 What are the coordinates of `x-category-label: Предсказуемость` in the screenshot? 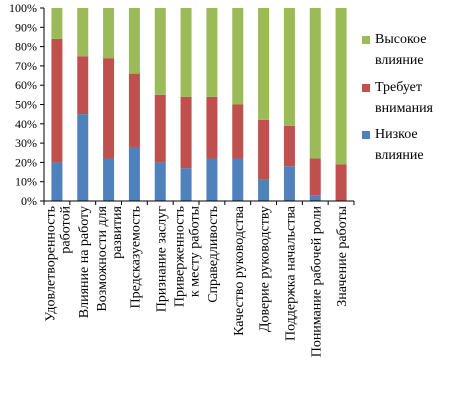 It's located at (135, 257).